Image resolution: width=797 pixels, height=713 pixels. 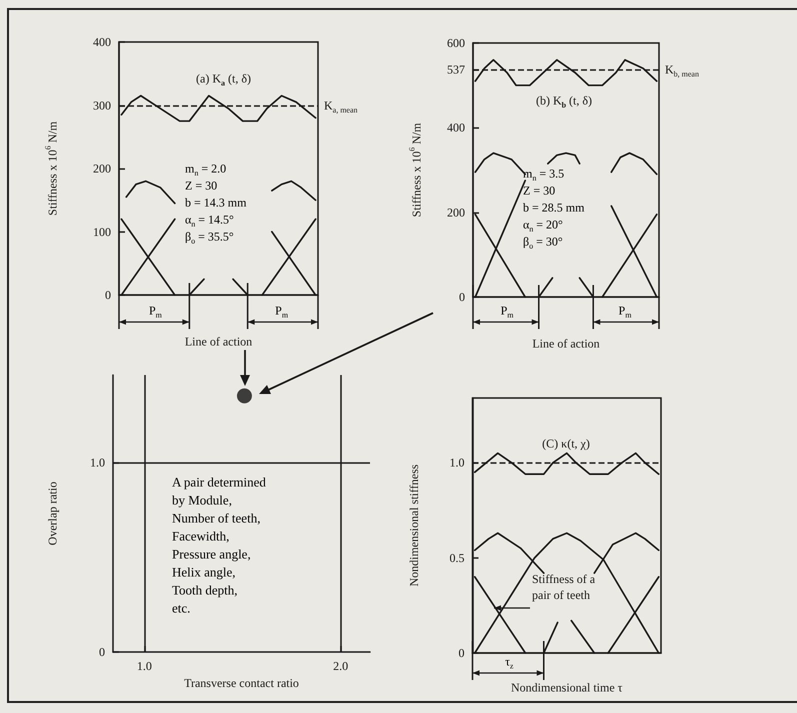 I want to click on x-tick-label: 2.0, so click(x=340, y=666).